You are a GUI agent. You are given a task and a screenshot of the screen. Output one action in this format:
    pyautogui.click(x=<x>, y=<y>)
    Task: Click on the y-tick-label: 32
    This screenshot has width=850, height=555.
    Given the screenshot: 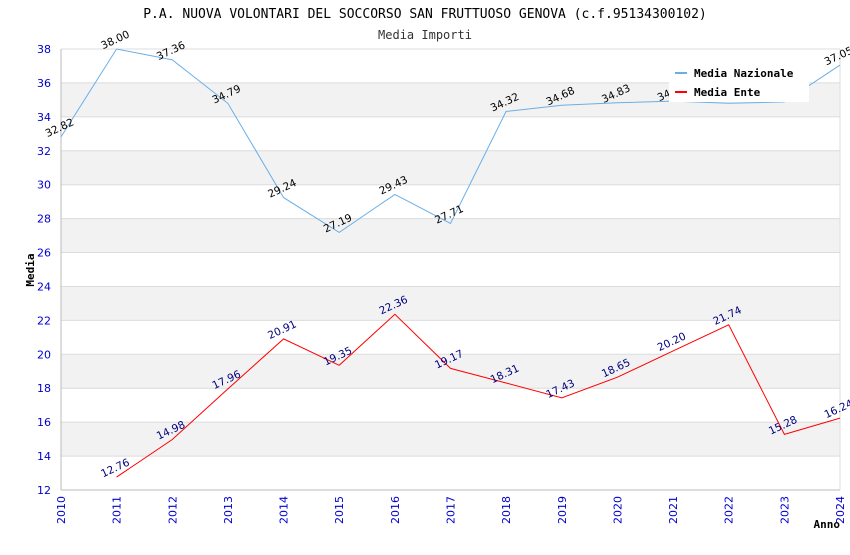 What is the action you would take?
    pyautogui.click(x=44, y=151)
    